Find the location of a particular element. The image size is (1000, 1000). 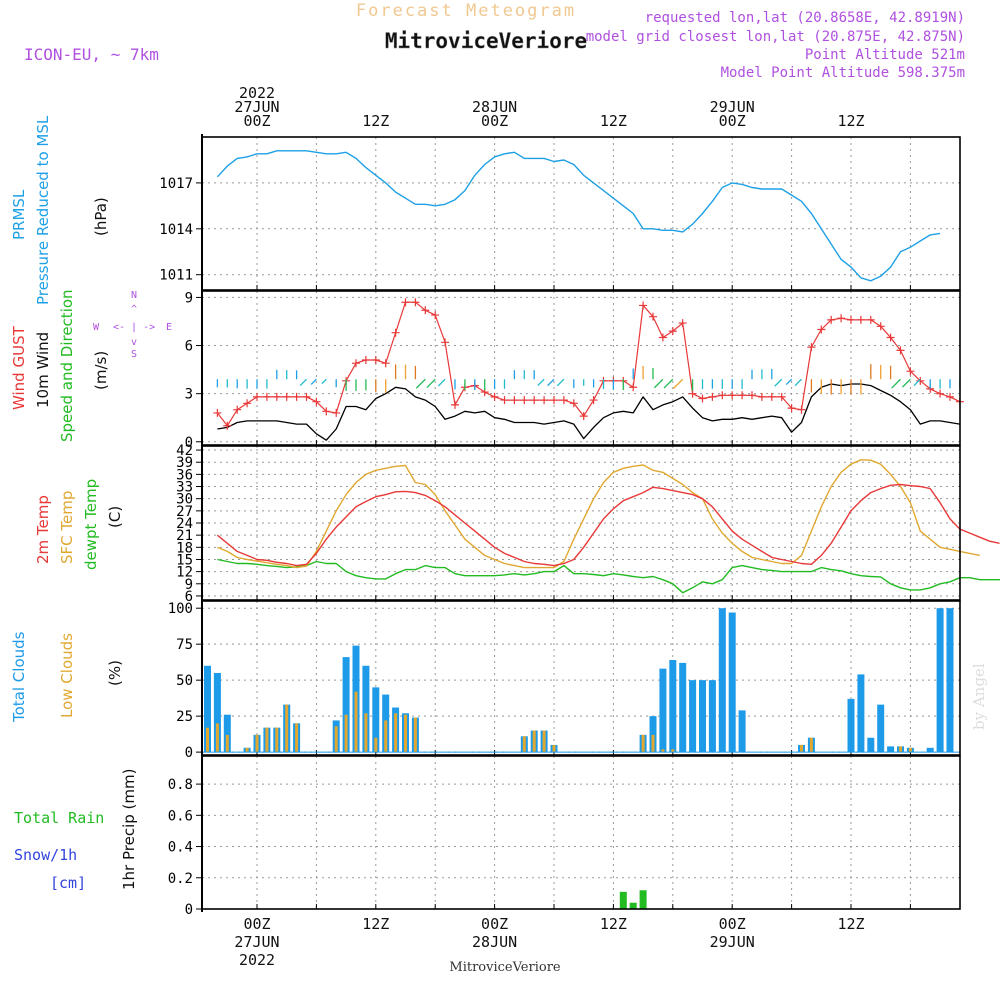

total-clouds-label: Total Clouds is located at coordinates (19, 677).